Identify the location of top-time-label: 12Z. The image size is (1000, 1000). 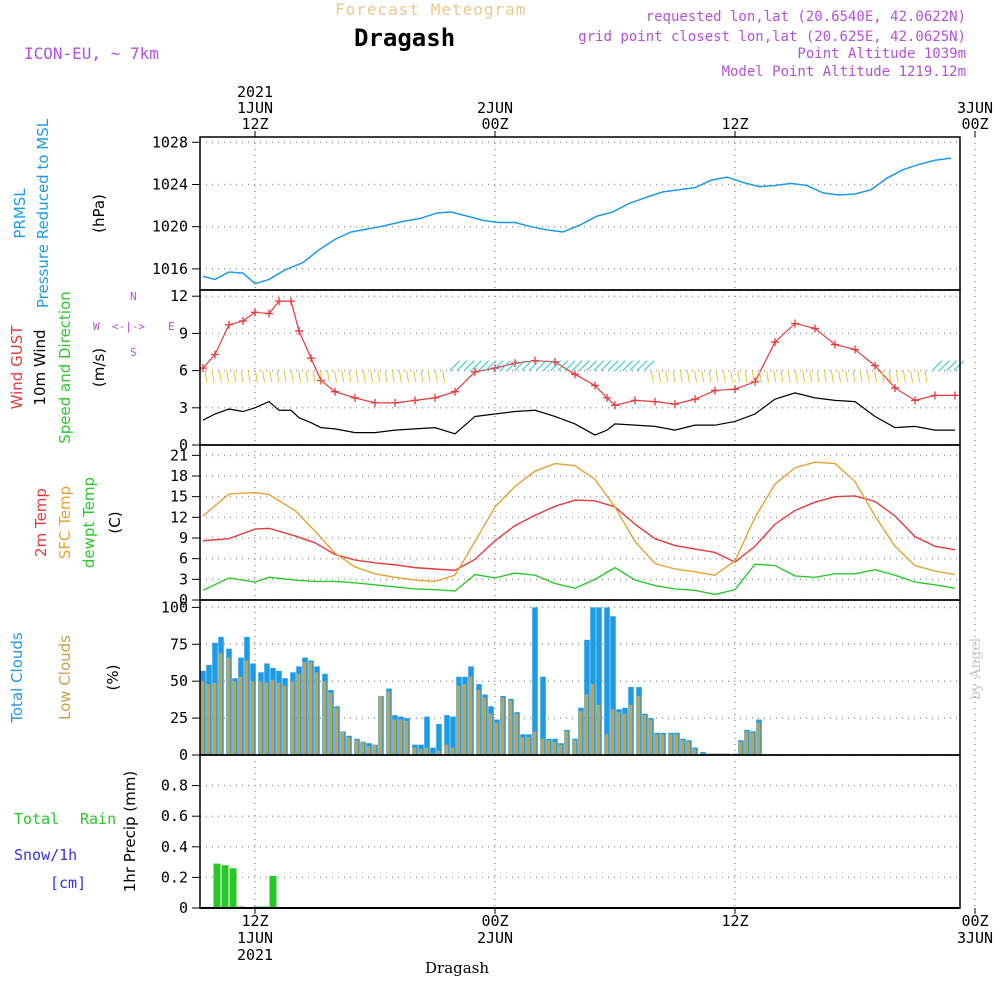
(734, 124).